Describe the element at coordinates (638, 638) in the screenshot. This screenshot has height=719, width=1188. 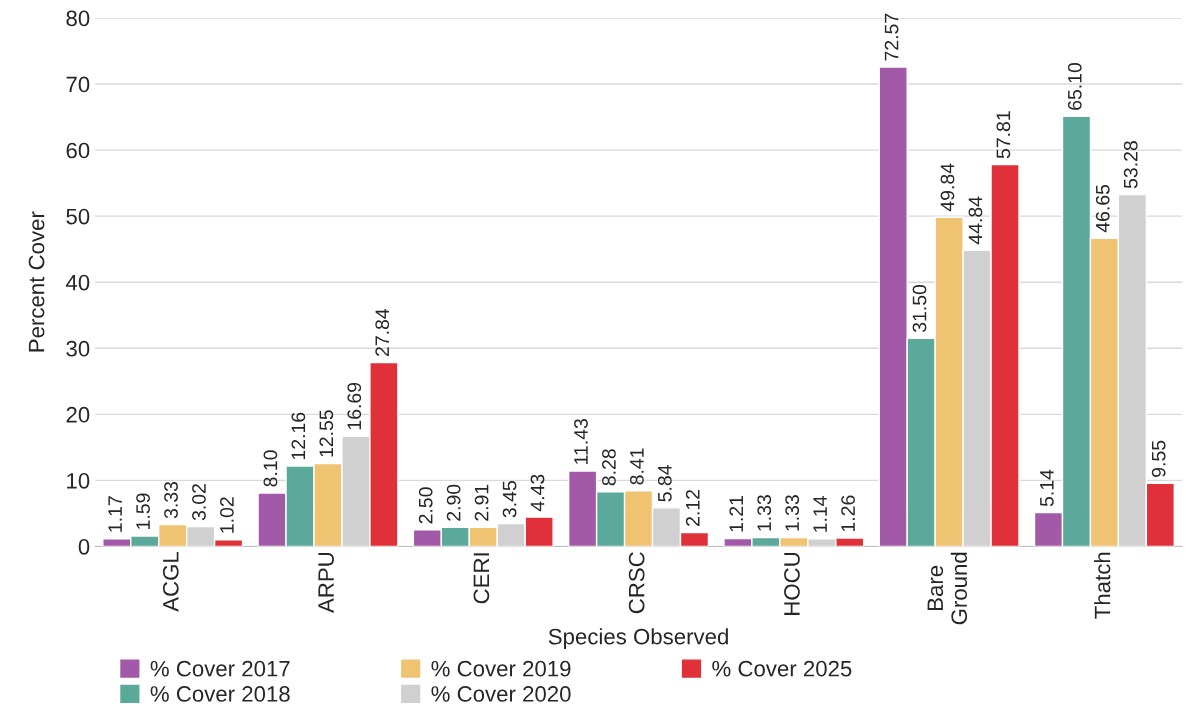
I see `x-axis-title: Species Observed` at that location.